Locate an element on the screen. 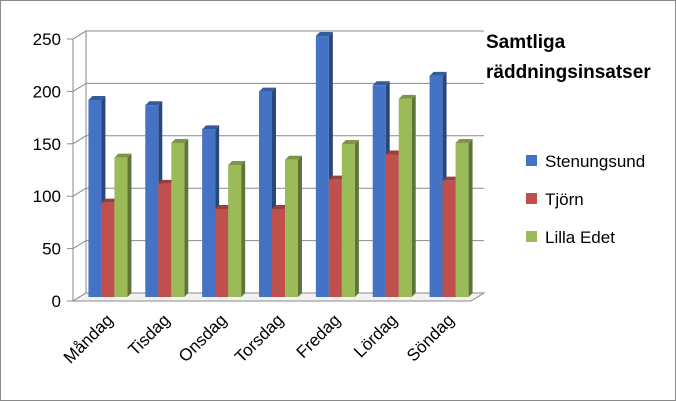 The height and width of the screenshot is (401, 676). chart-title-line-1: Samtliga is located at coordinates (526, 42).